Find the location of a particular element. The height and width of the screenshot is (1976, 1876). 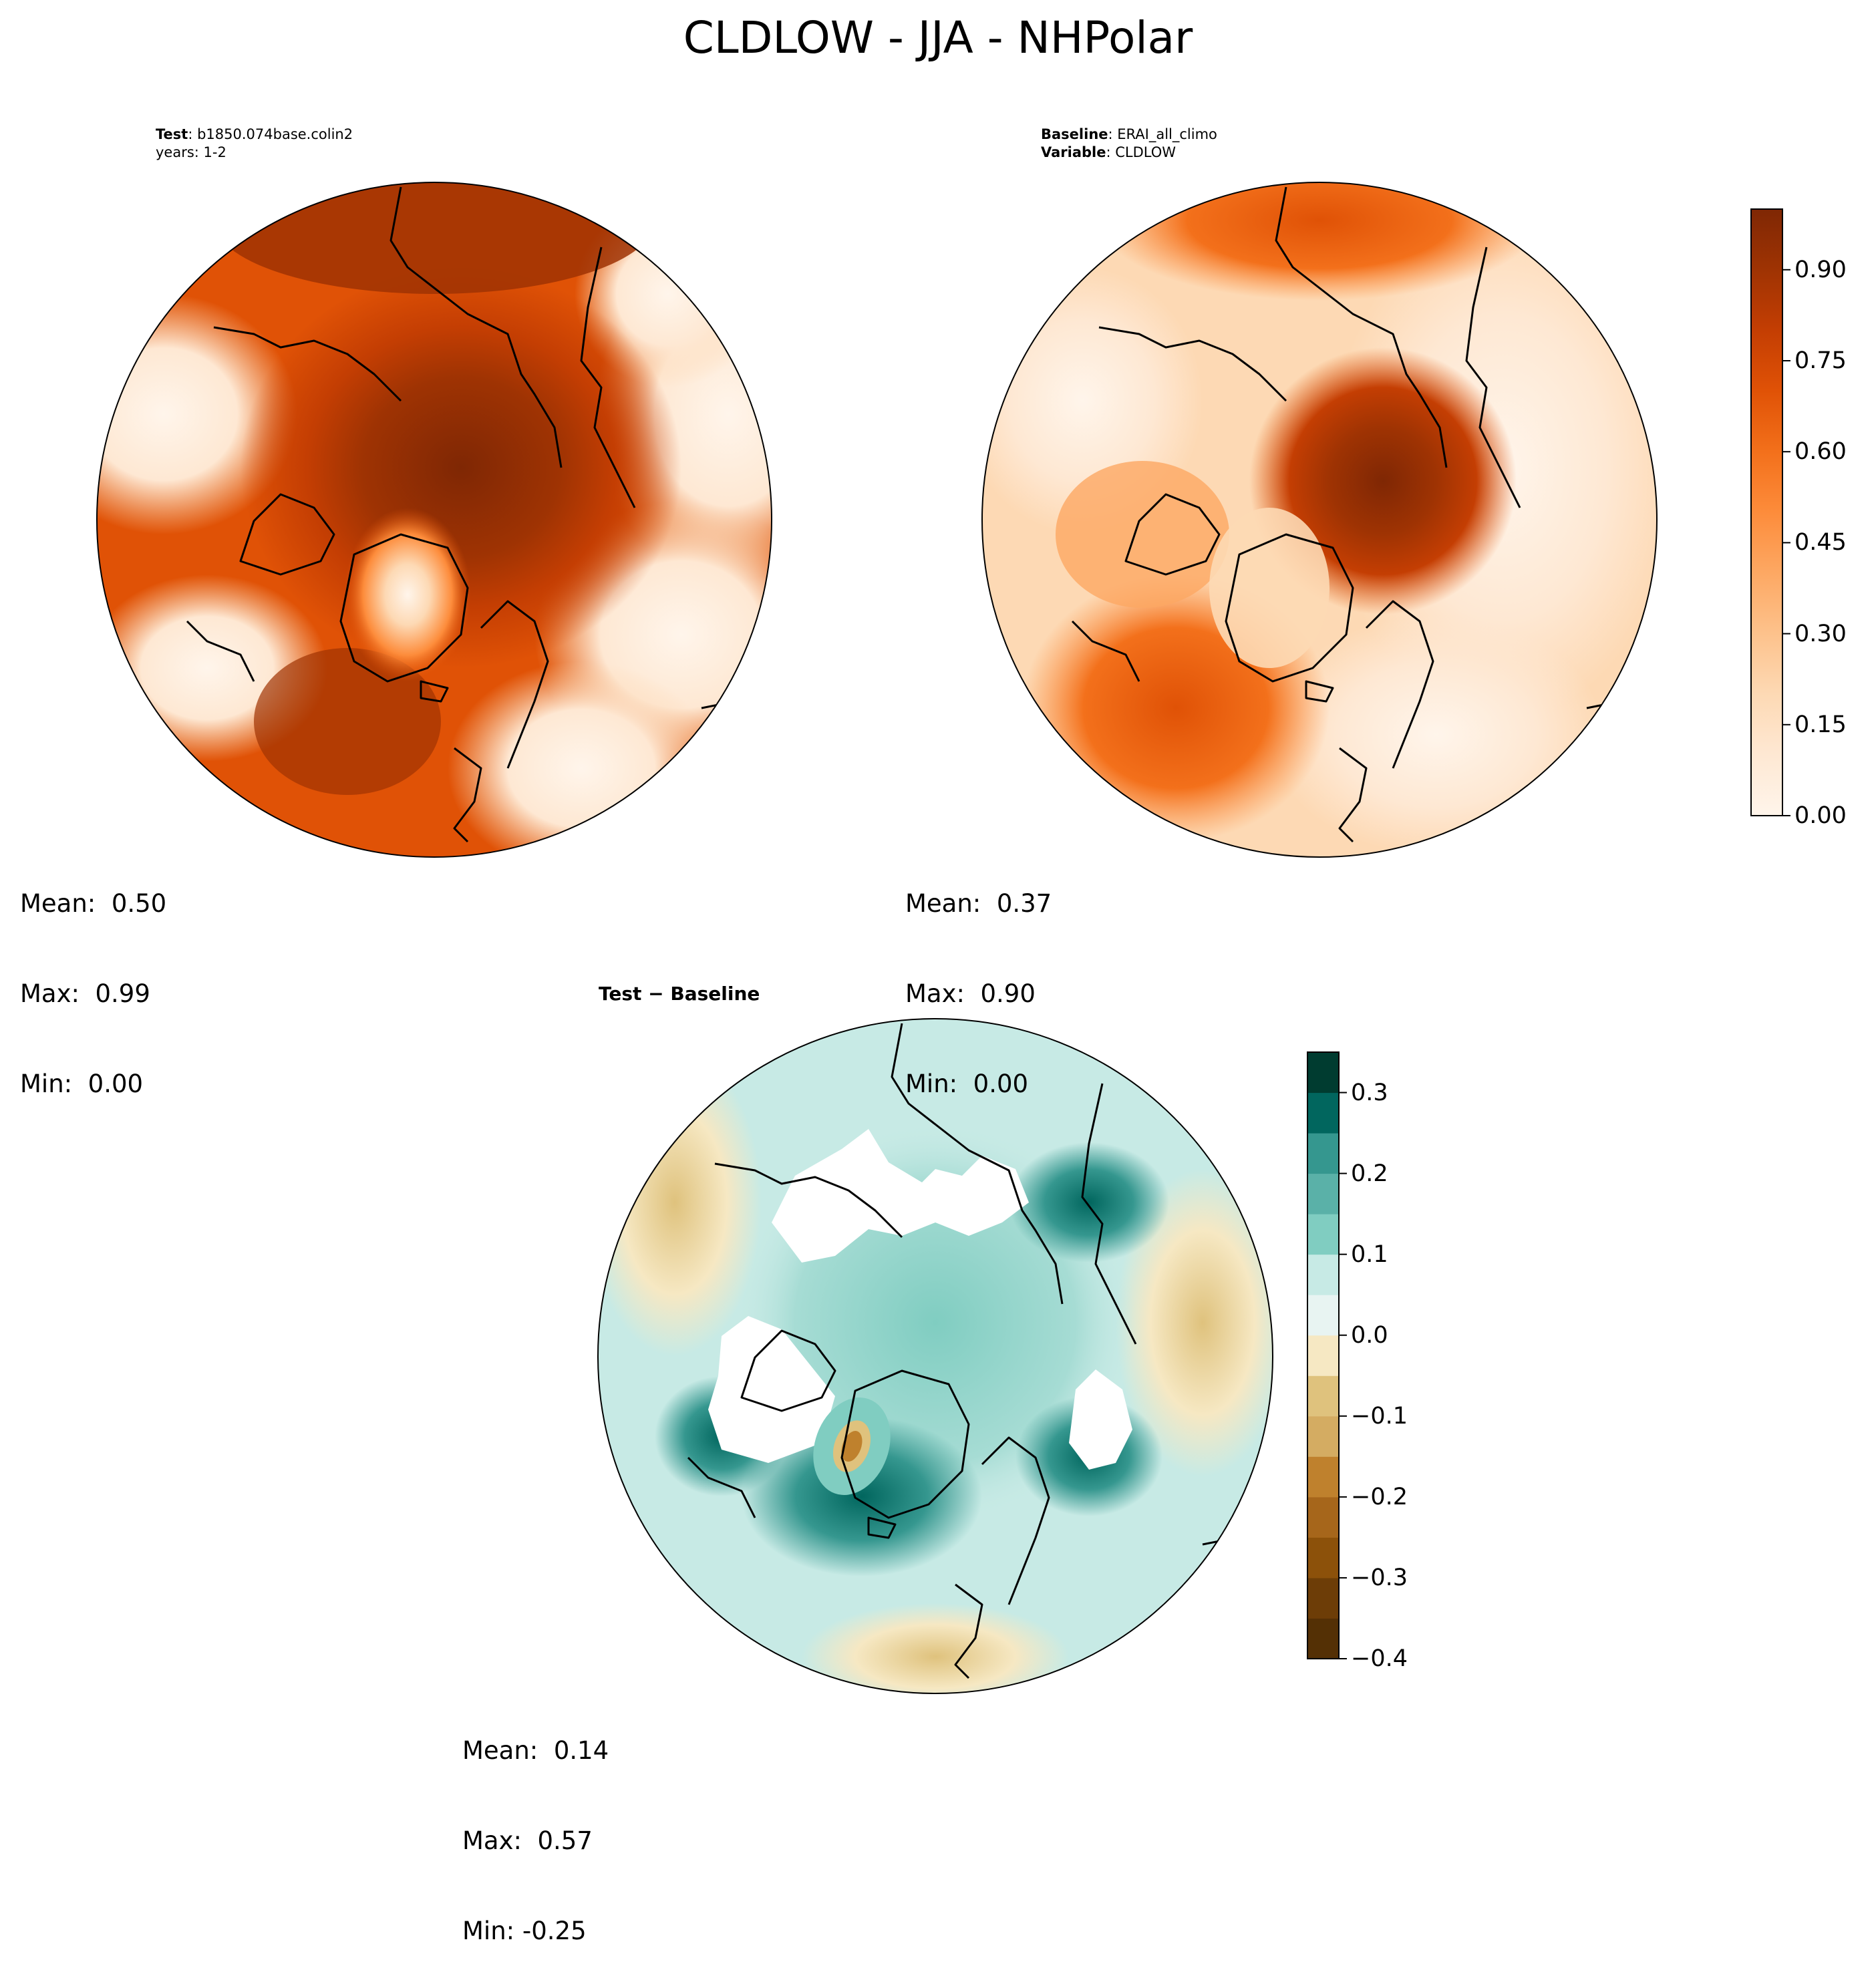

test-label-value: b1850.074base.colin2 is located at coordinates (275, 134).